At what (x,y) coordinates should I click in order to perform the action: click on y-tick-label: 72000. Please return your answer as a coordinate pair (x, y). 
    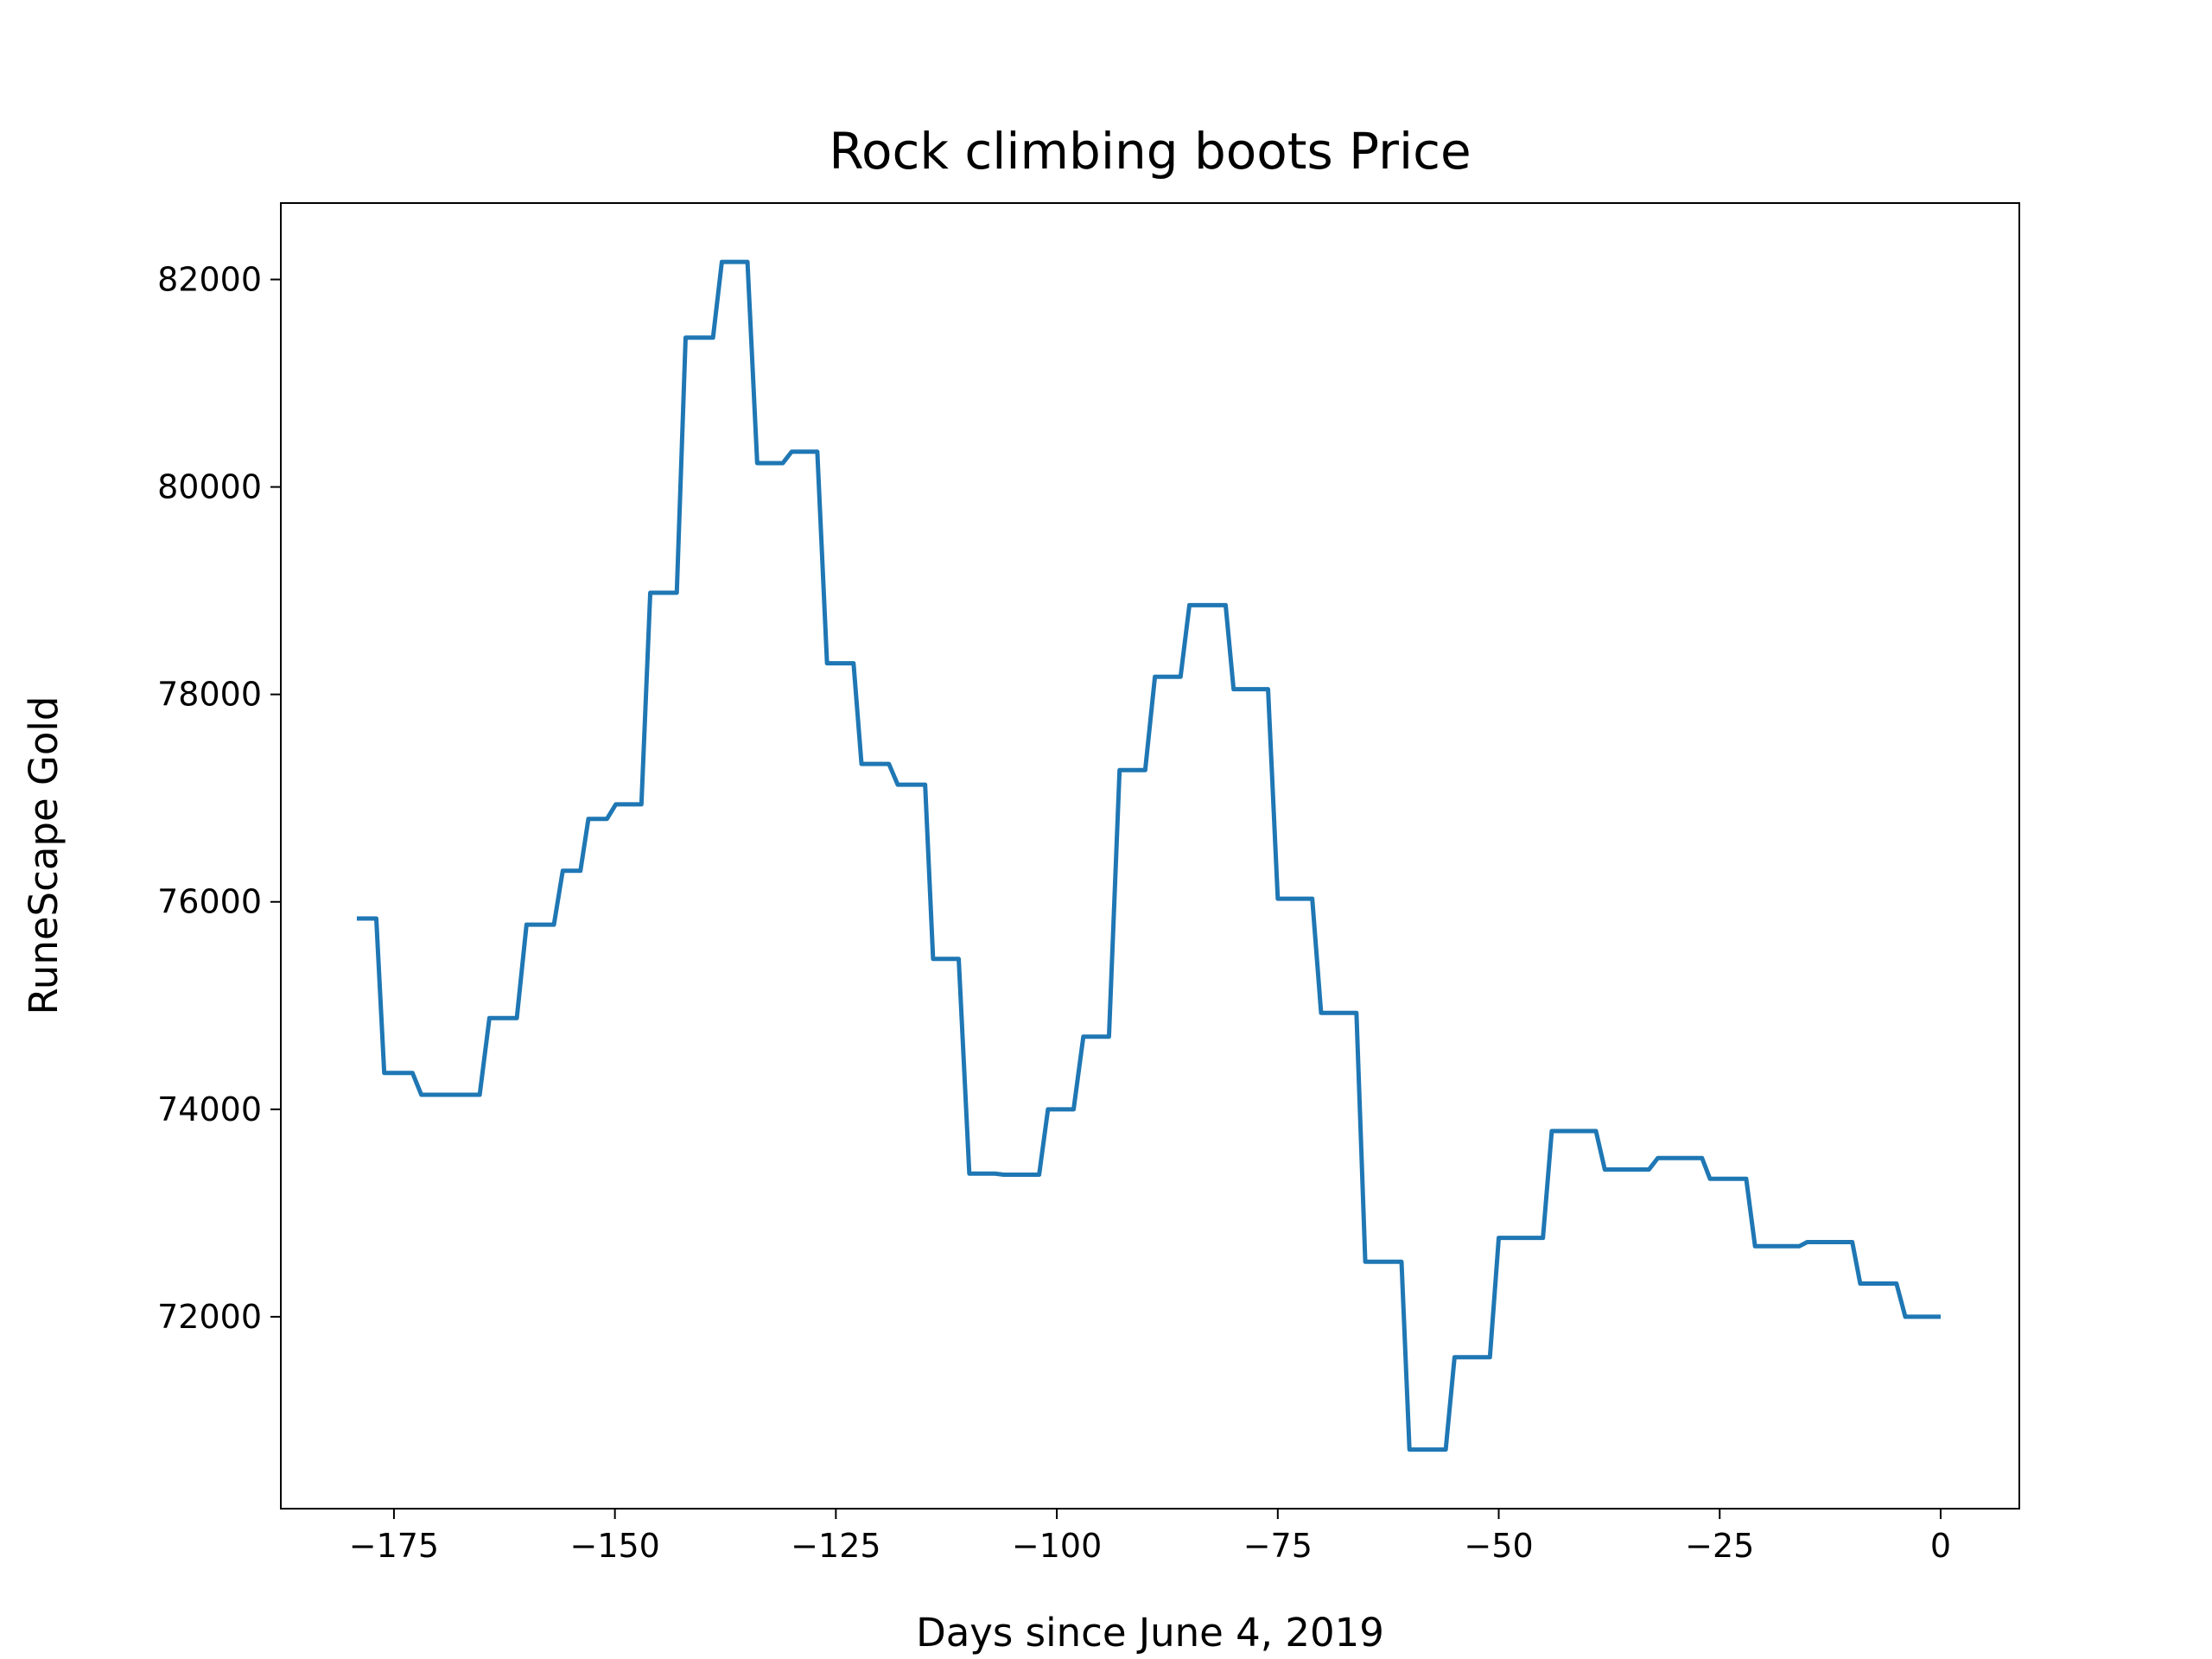
    Looking at the image, I should click on (209, 1317).